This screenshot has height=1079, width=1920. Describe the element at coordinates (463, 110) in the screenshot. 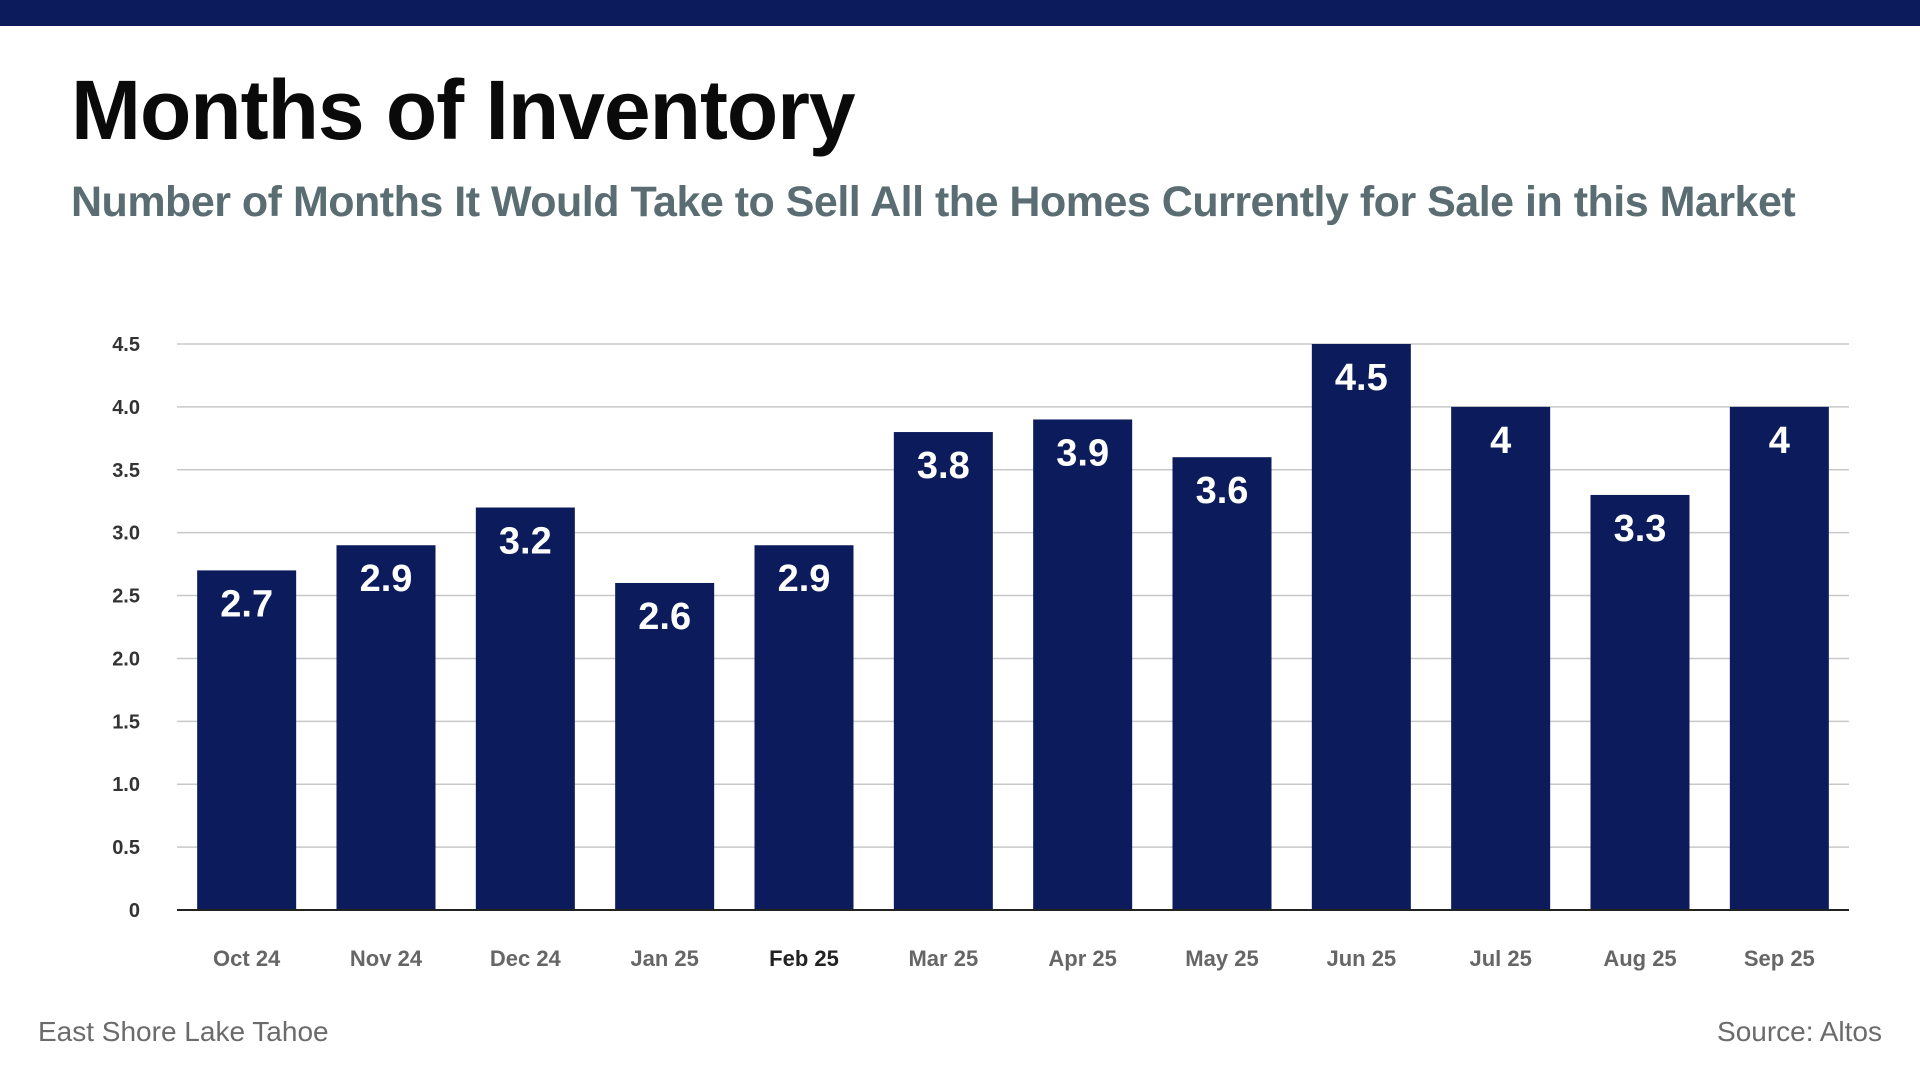

I see `page-title: Months of Inventory` at that location.